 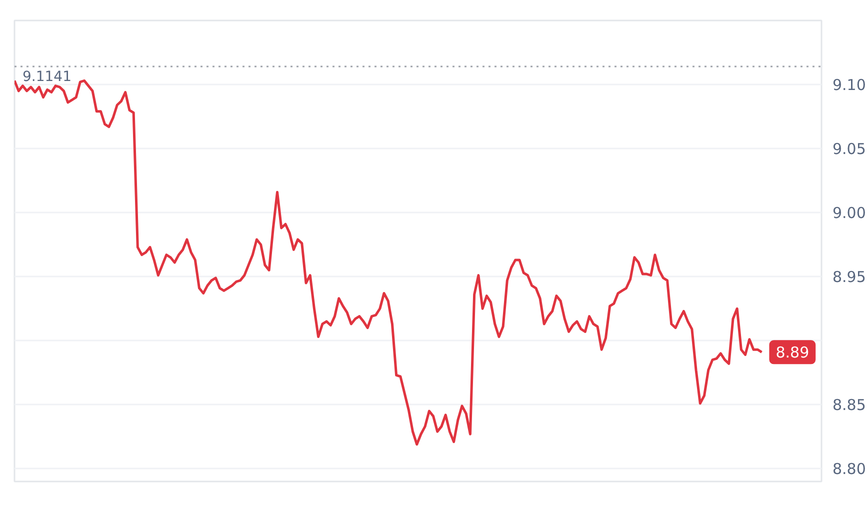 What do you see at coordinates (849, 469) in the screenshot?
I see `y-tick-label: 8.80` at bounding box center [849, 469].